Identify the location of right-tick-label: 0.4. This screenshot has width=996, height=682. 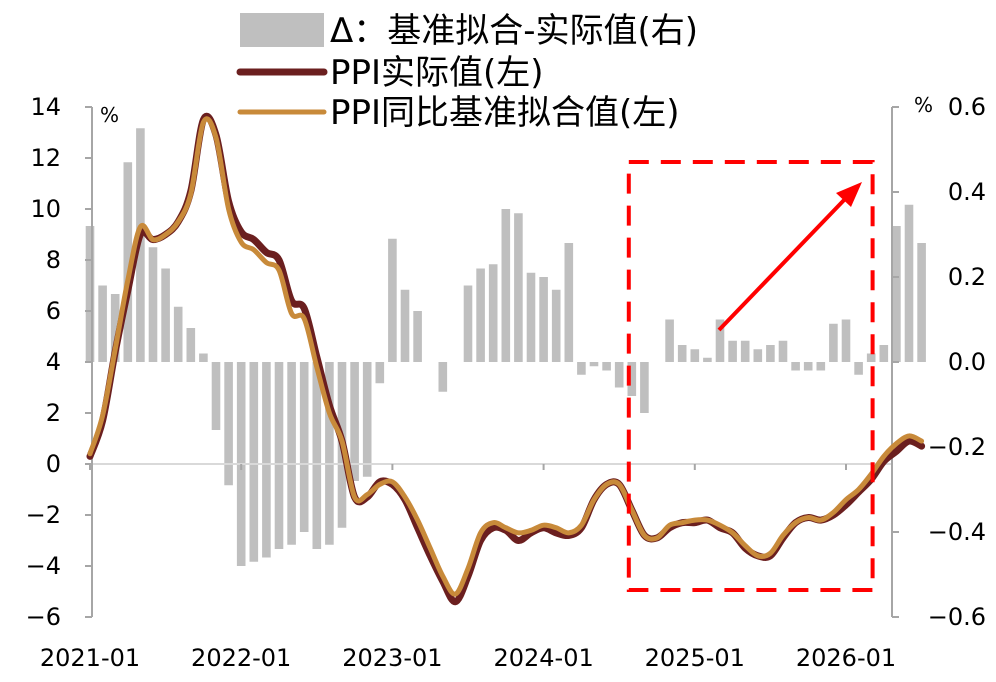
(967, 192).